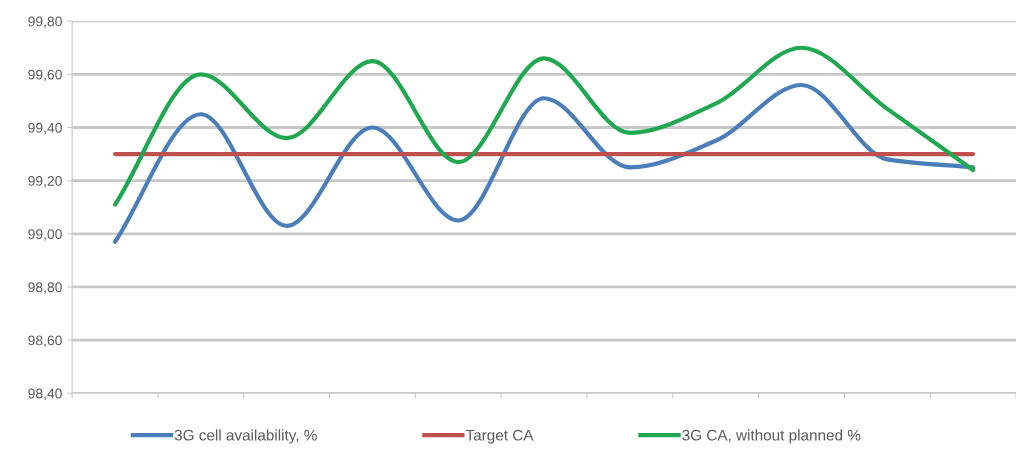 Image resolution: width=1016 pixels, height=471 pixels. I want to click on y-tick-label: 99,40, so click(45, 128).